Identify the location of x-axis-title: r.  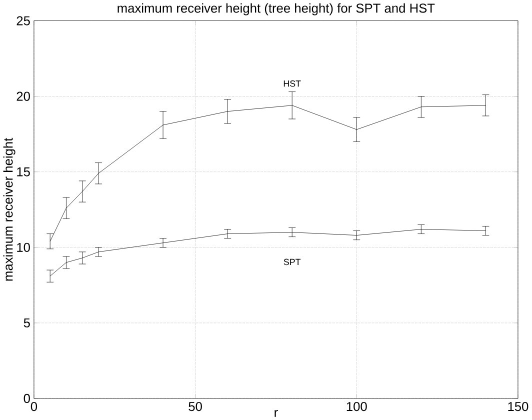
(276, 413).